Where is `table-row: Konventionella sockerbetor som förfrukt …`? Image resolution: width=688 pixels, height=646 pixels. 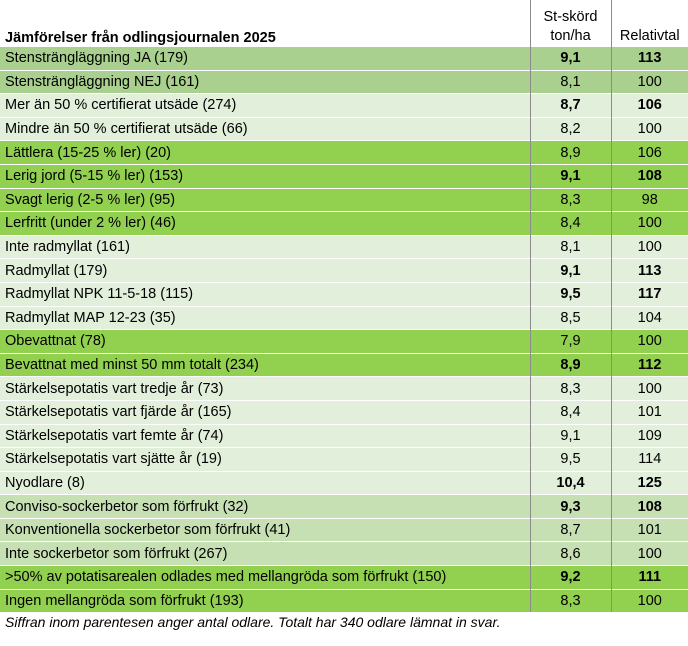 table-row: Konventionella sockerbetor som förfrukt … is located at coordinates (344, 529).